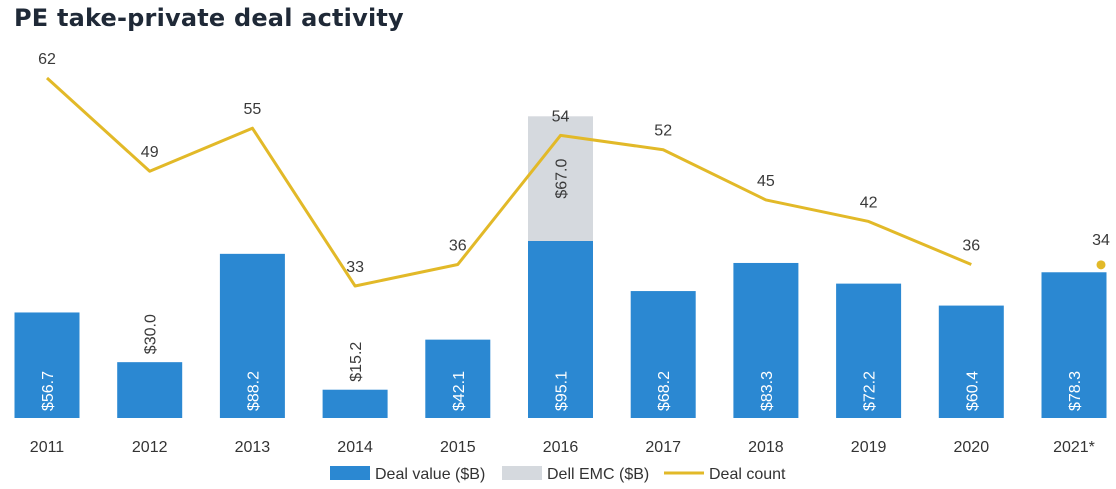  What do you see at coordinates (253, 391) in the screenshot?
I see `deal-value-label: $88.2` at bounding box center [253, 391].